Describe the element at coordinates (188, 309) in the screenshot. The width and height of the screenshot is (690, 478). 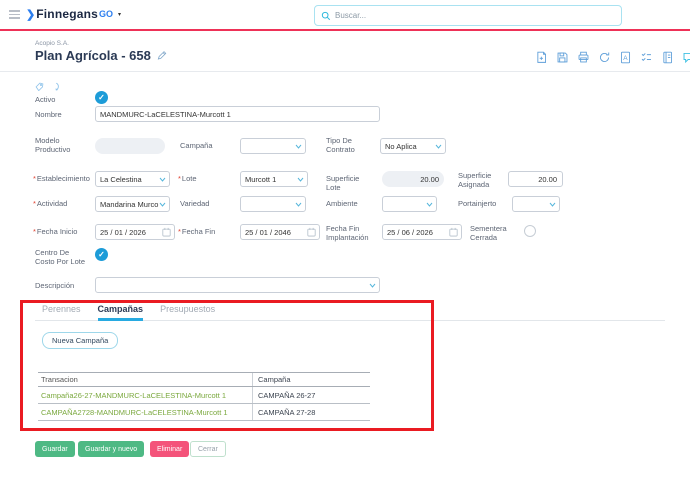
I see `tab-presupuestos: Presupuestos` at that location.